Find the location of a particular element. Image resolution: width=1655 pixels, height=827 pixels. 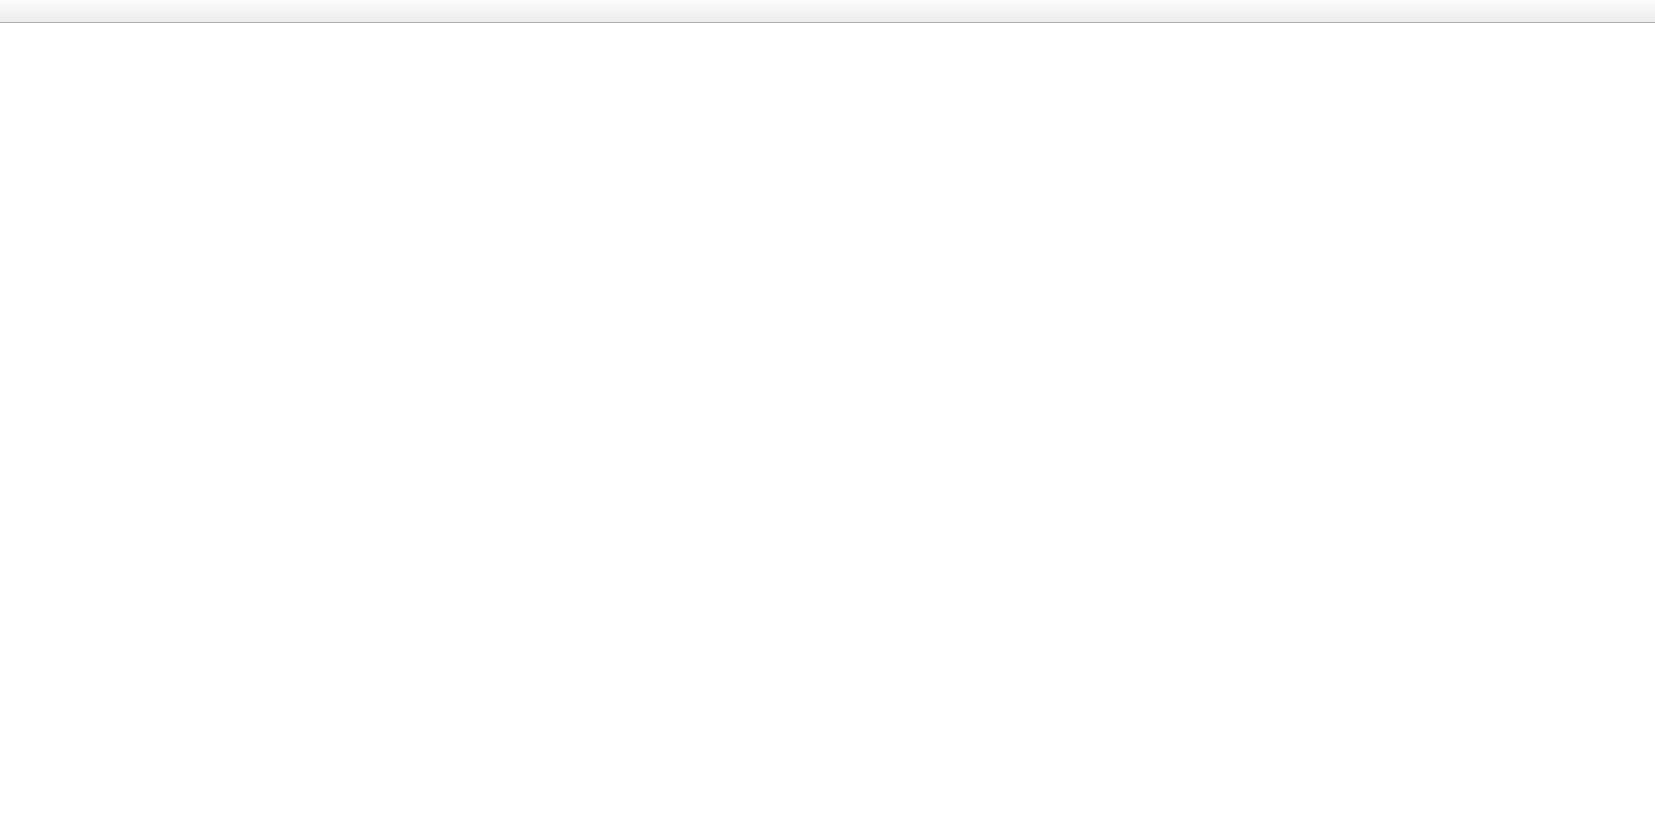

toolbar is located at coordinates (827, 11).